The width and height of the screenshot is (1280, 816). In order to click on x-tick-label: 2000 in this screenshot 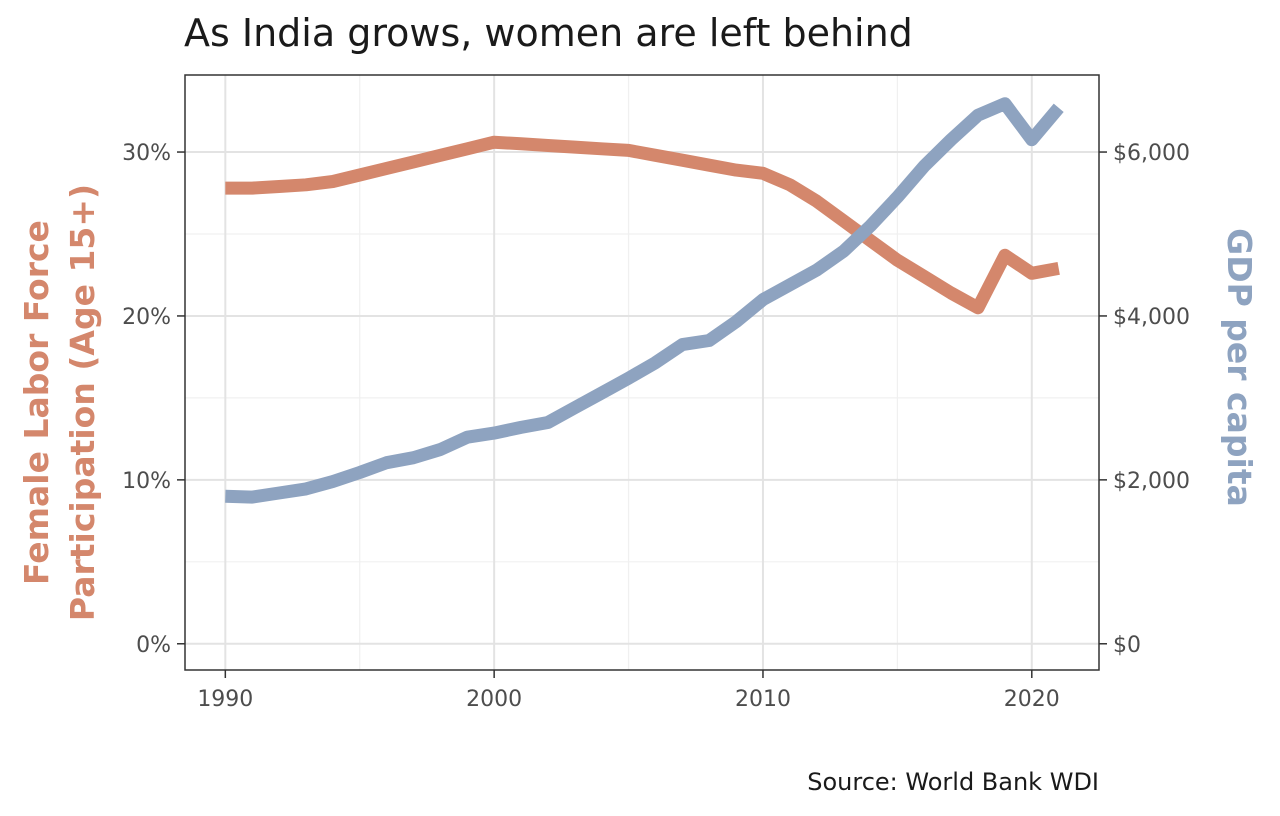, I will do `click(494, 699)`.